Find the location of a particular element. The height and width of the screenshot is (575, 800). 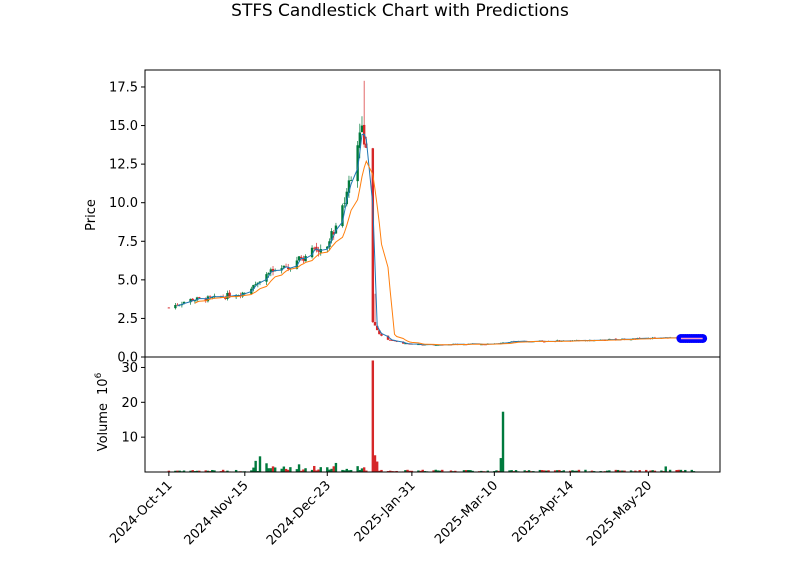

price-y-tick-label: 0.0 is located at coordinates (127, 358).